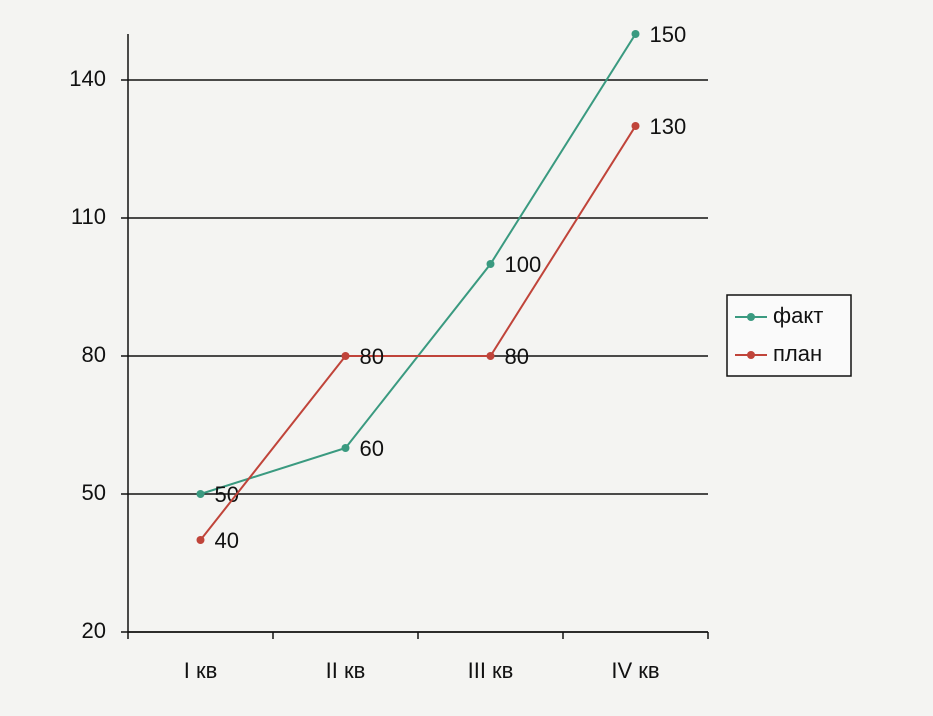  I want to click on x-tick-label: I кв, so click(201, 670).